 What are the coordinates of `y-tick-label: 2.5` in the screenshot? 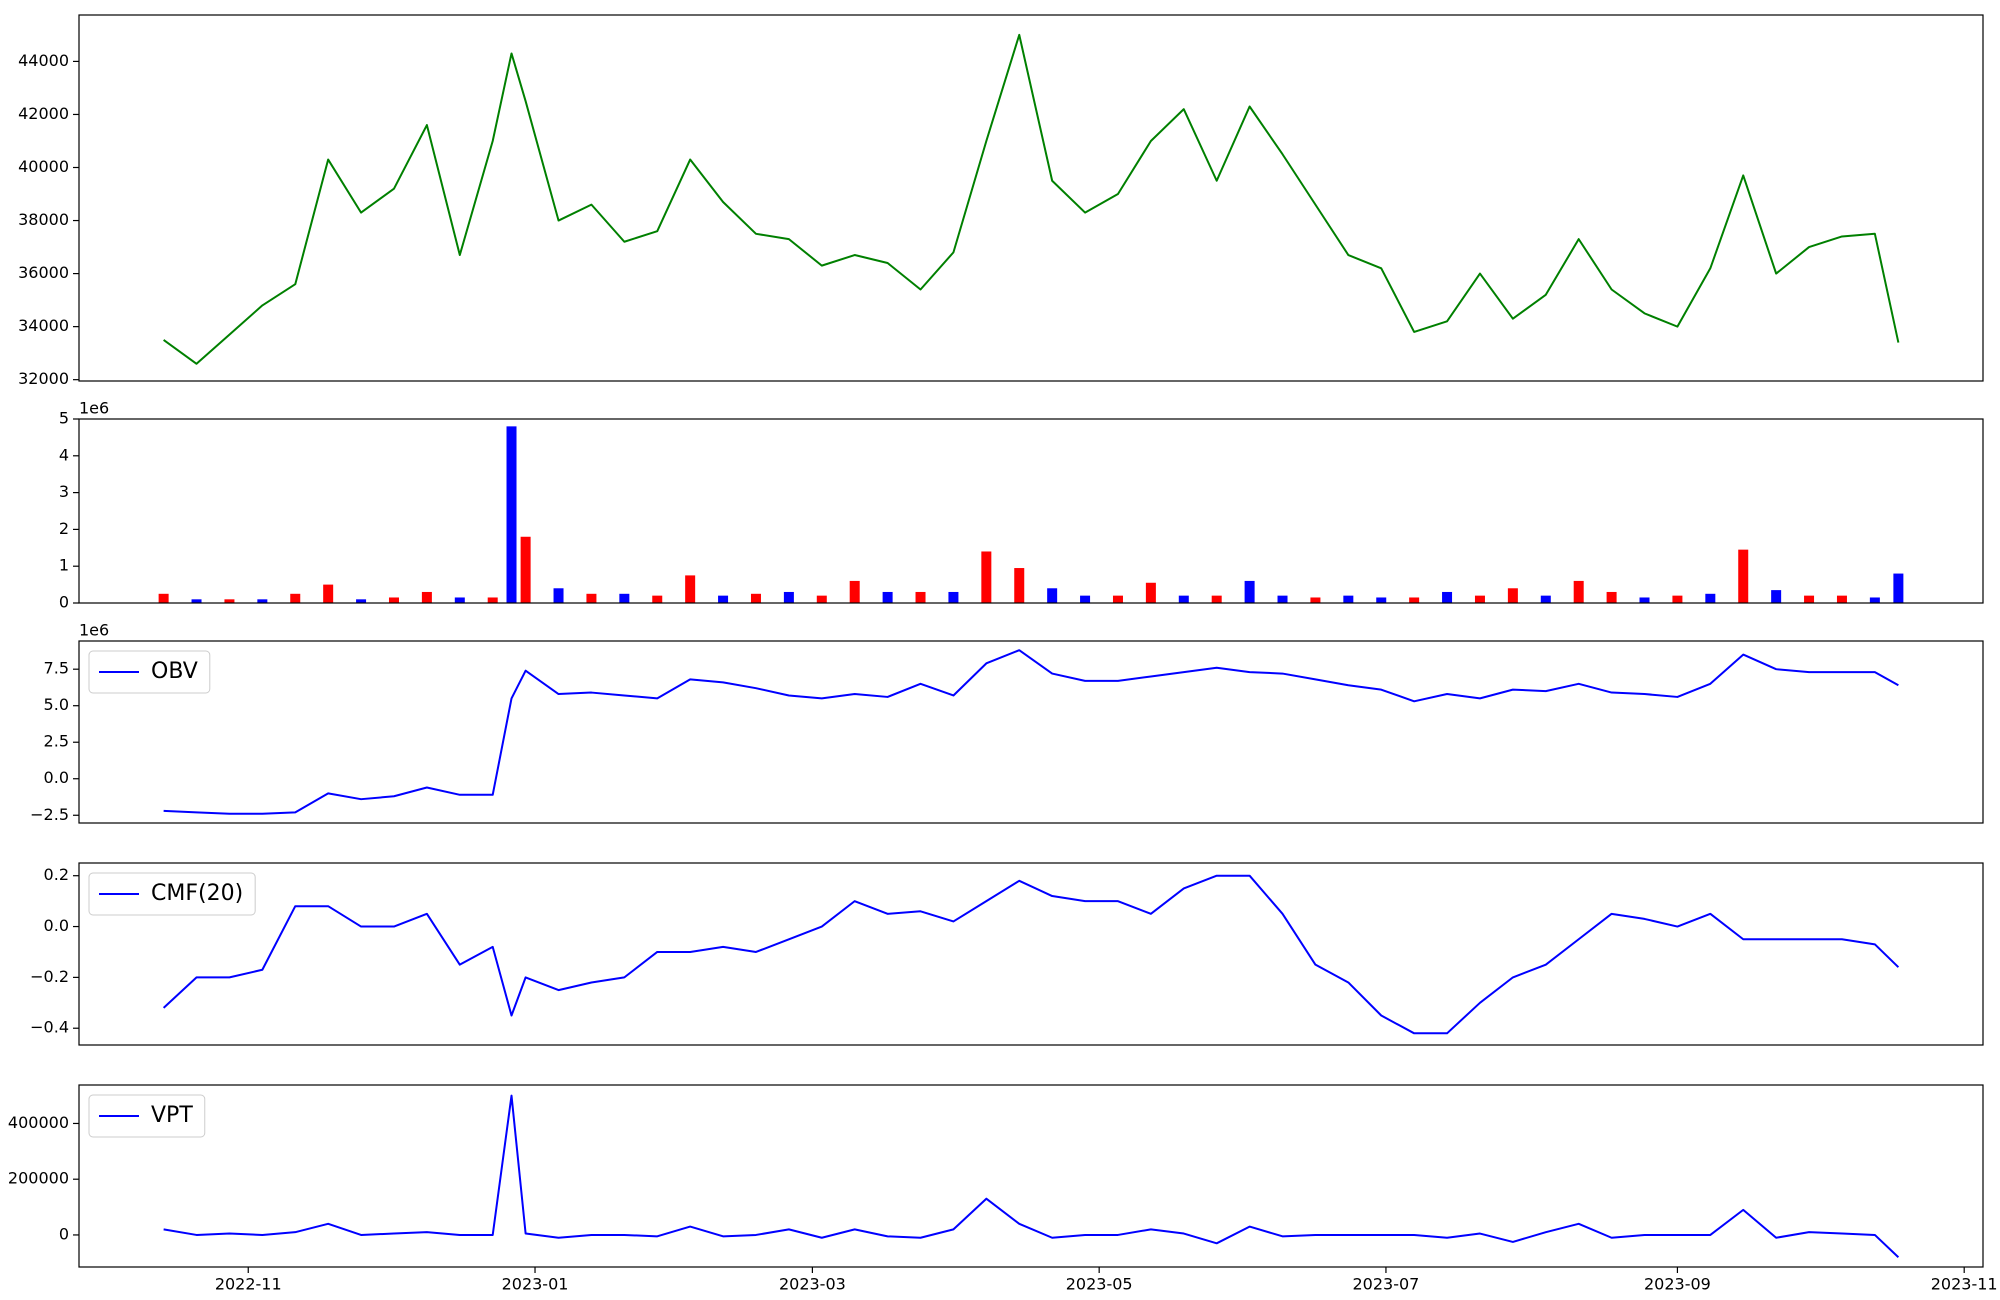 It's located at (56, 741).